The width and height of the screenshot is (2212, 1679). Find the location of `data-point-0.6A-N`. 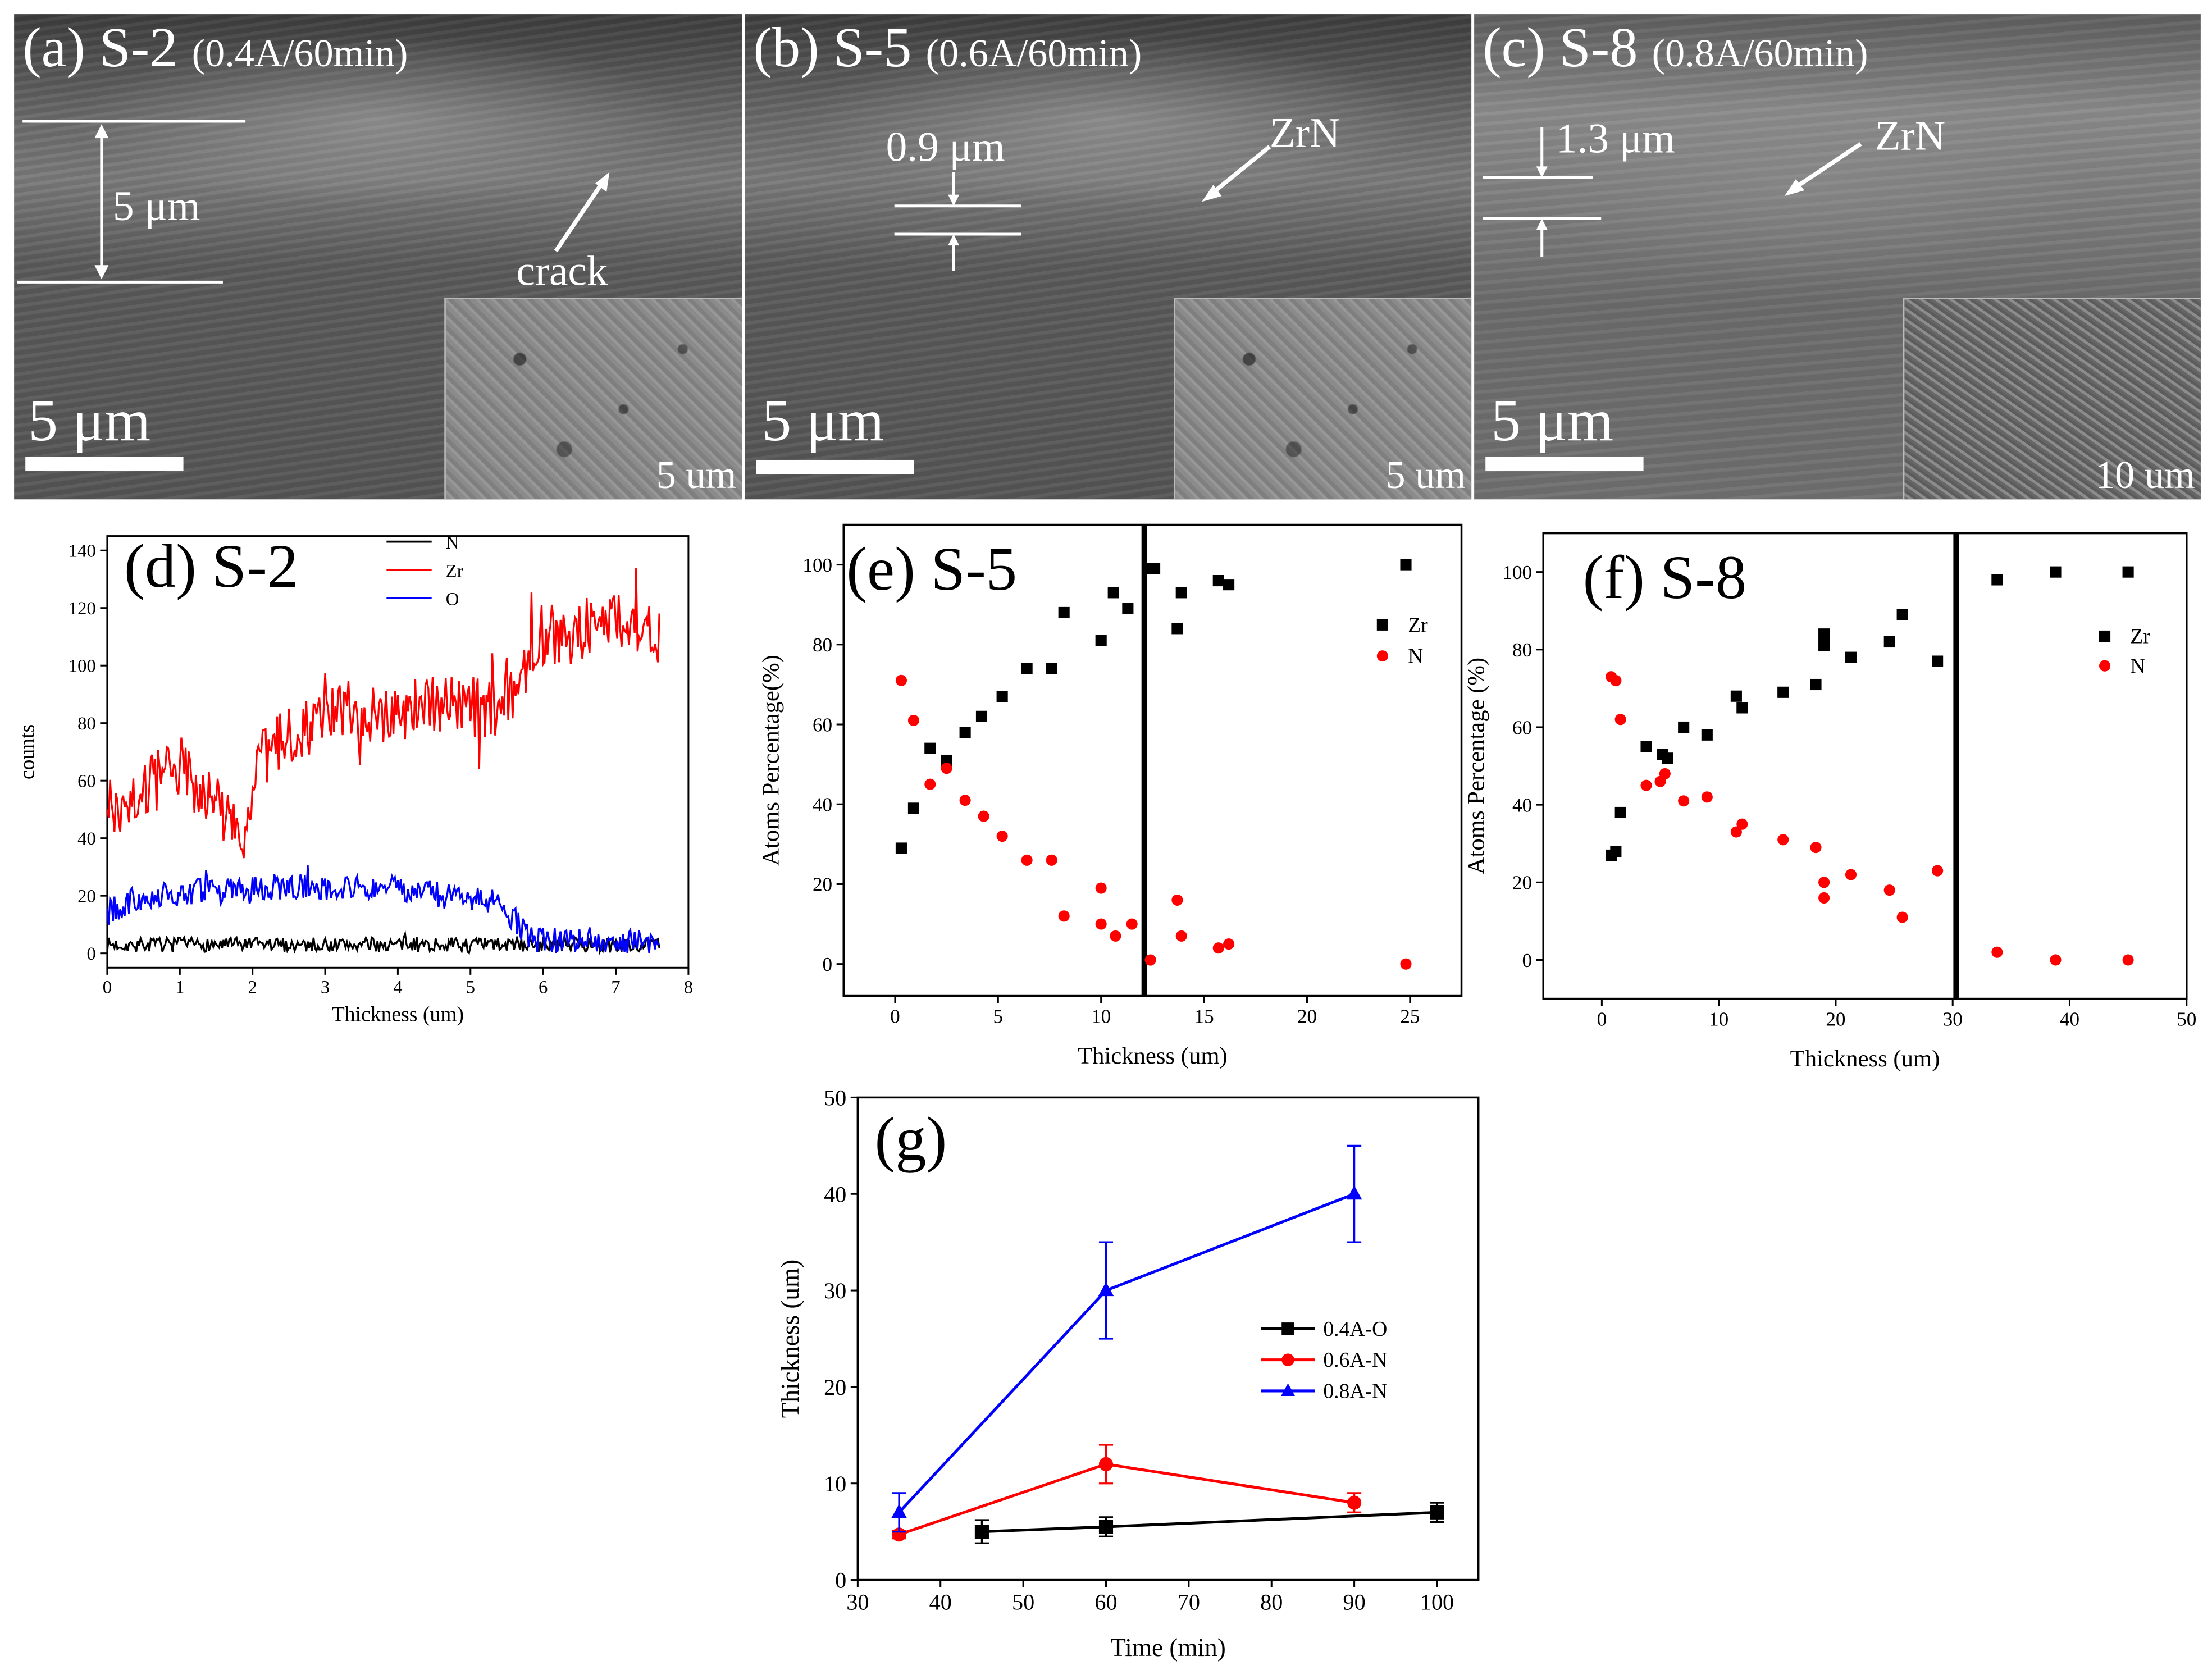

data-point-0.6A-N is located at coordinates (1106, 1464).